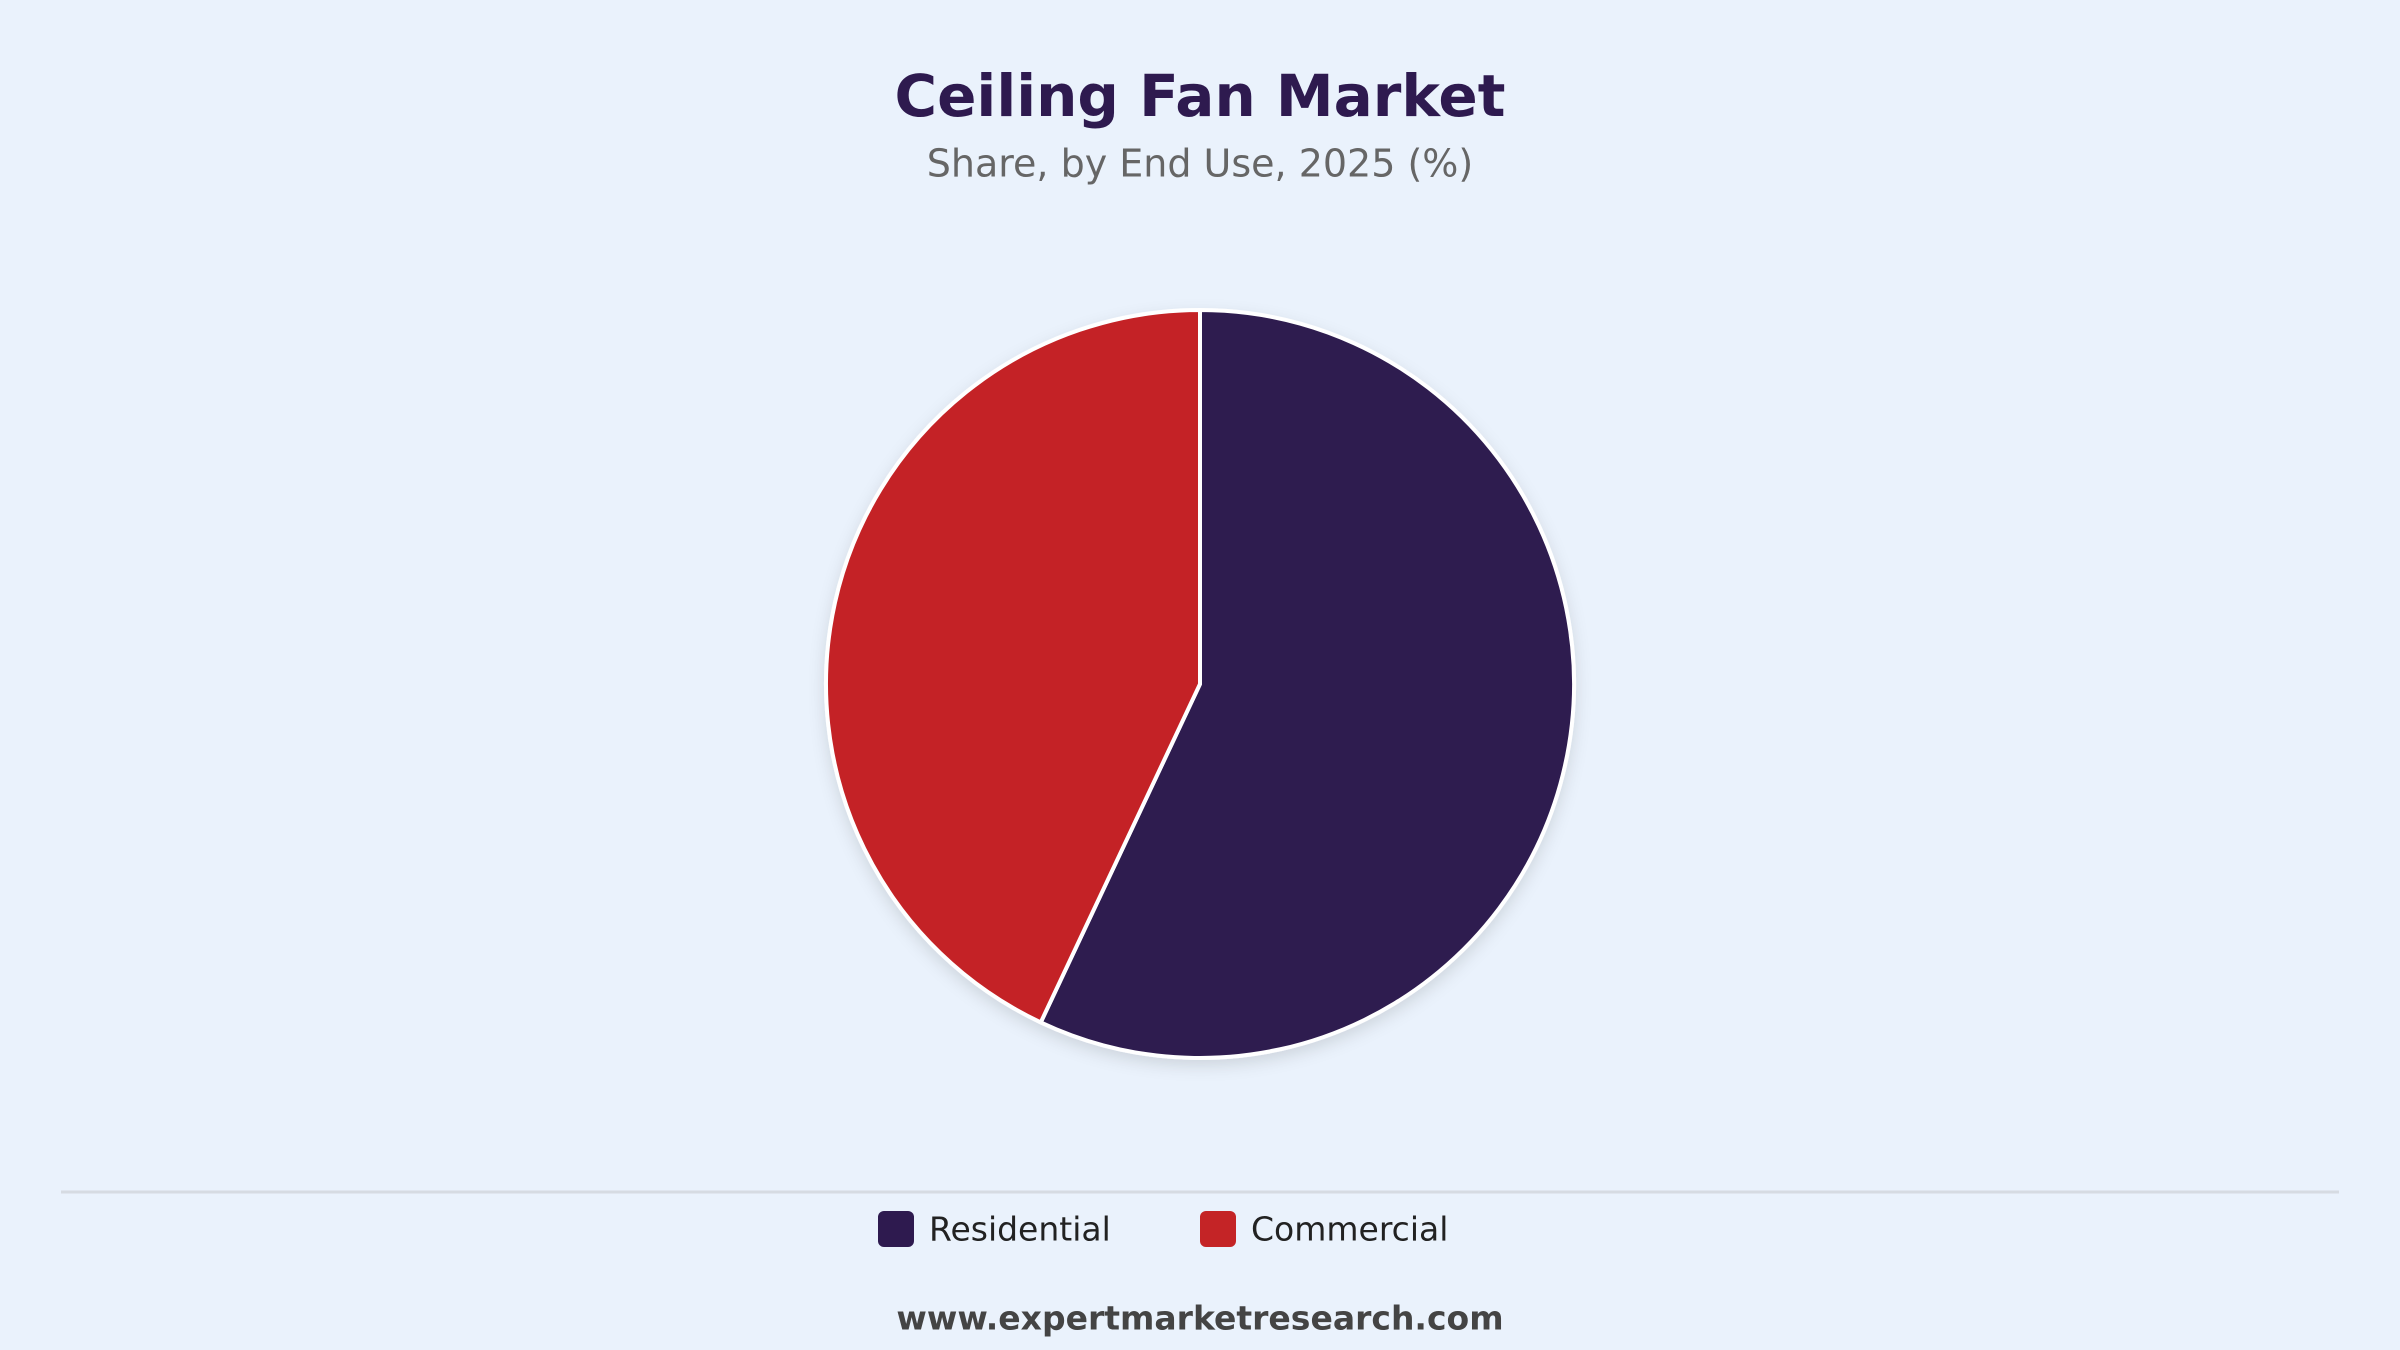  I want to click on legend: Residential Commercial, so click(1163, 1229).